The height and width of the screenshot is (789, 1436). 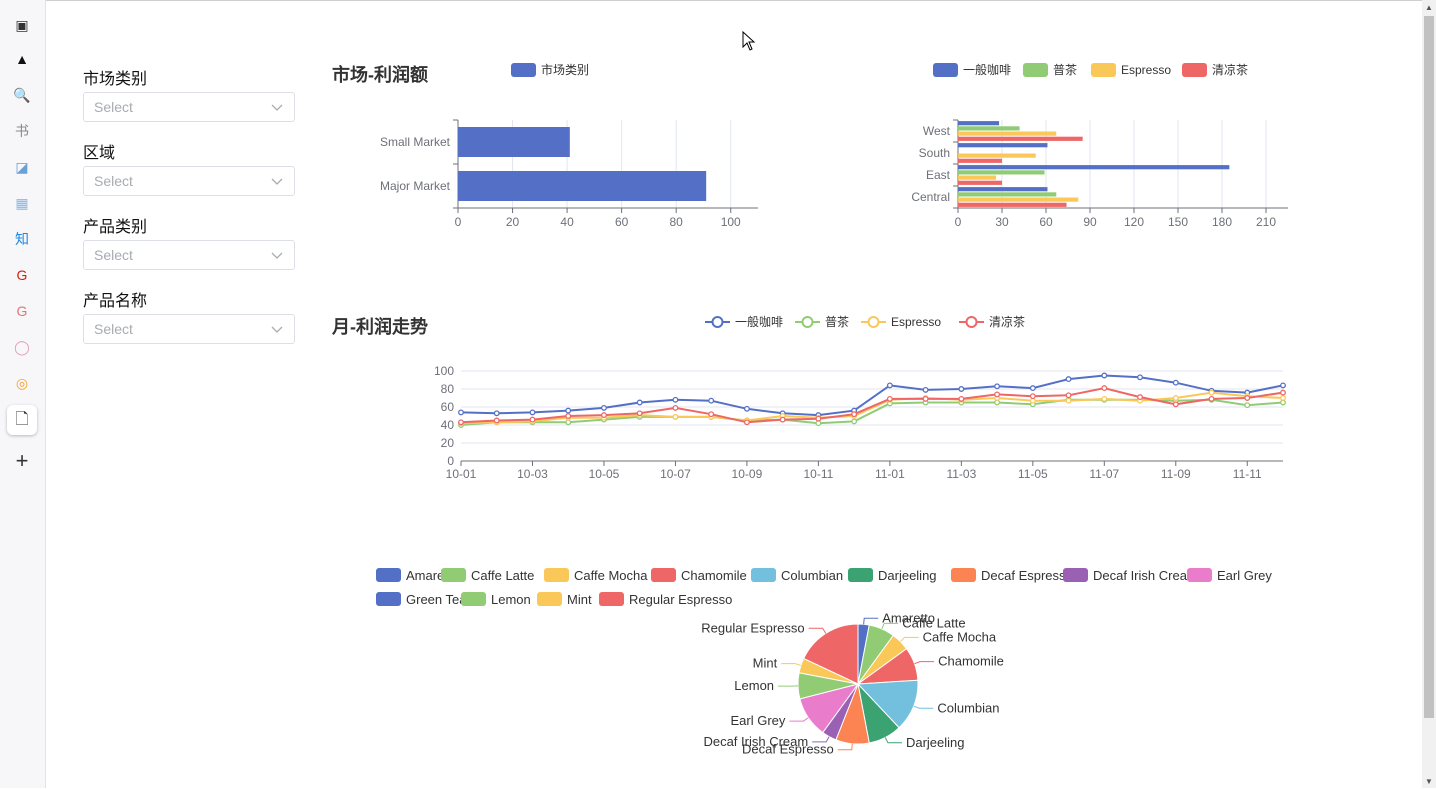 I want to click on legend-item: Darjeeling, so click(x=892, y=575).